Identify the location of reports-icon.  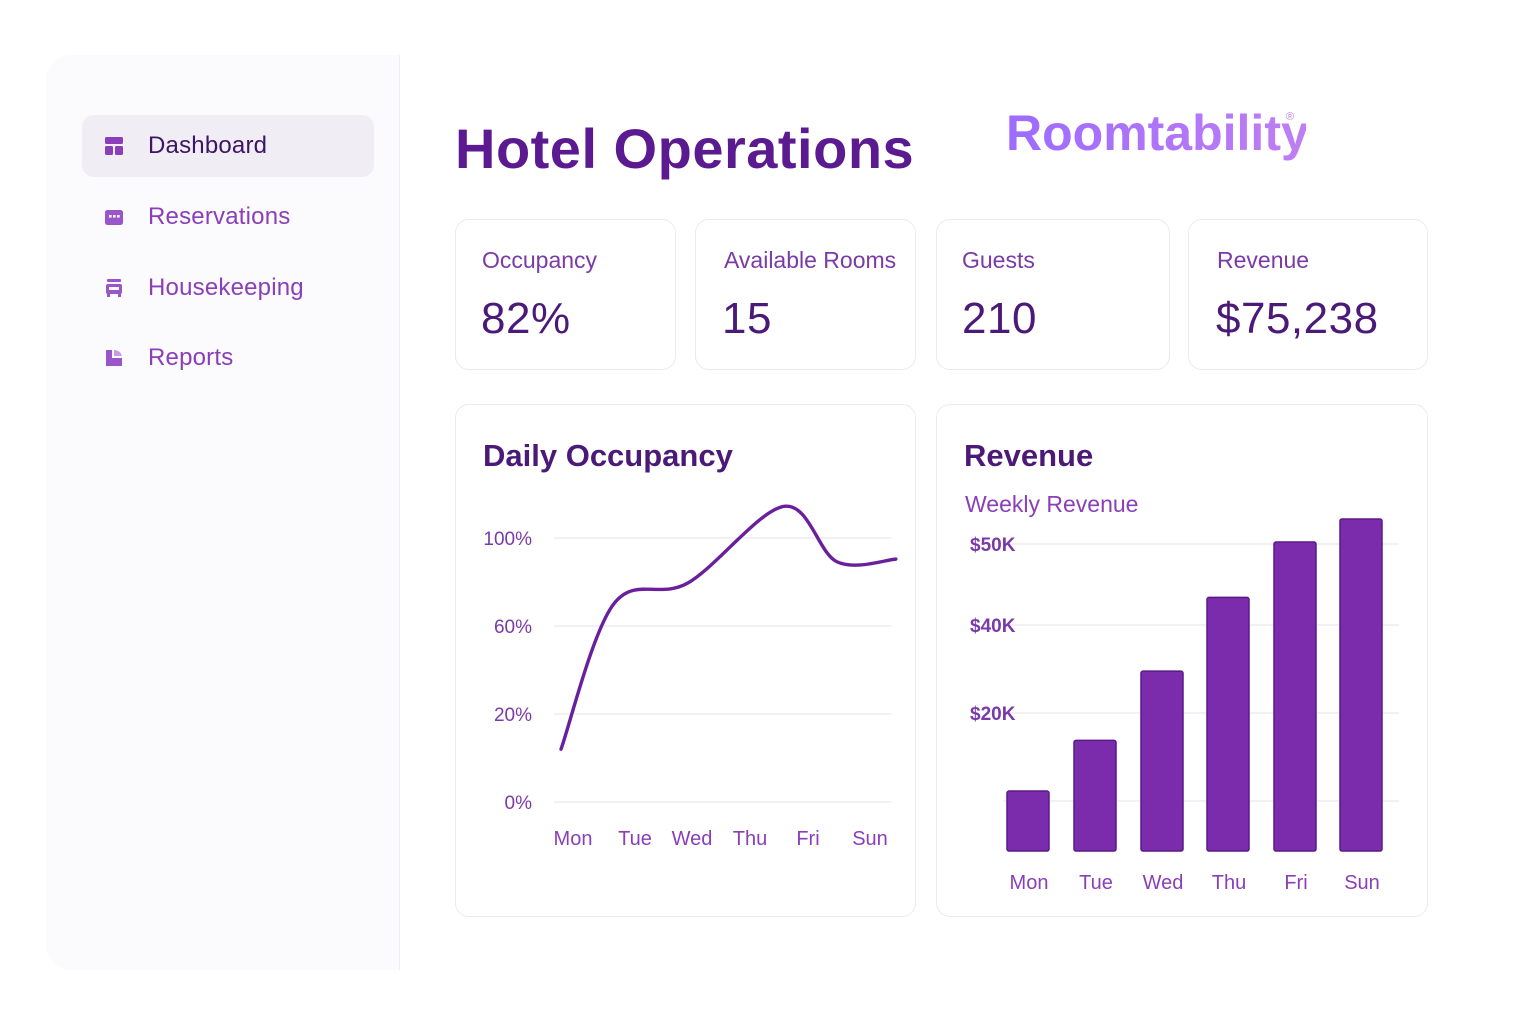
(114, 358).